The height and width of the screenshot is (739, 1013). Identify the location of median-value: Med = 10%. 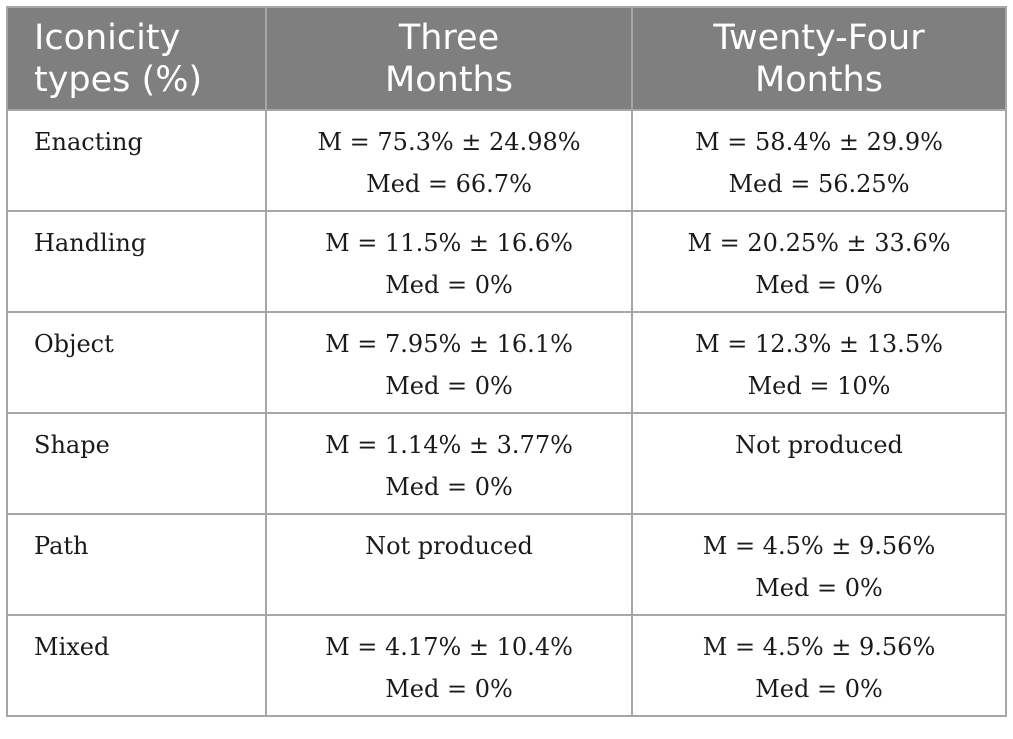
(819, 386).